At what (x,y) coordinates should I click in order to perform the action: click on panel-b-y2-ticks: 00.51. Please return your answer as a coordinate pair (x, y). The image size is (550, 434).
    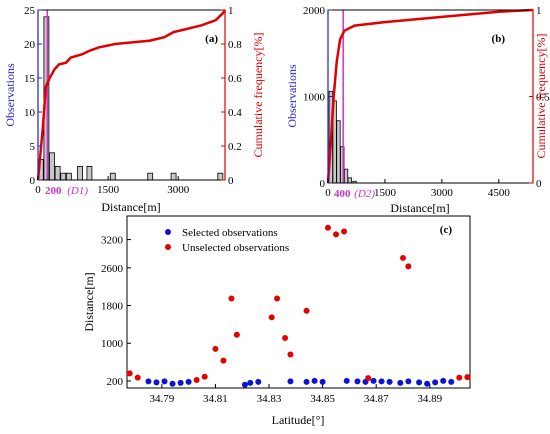
    Looking at the image, I should click on (539, 97).